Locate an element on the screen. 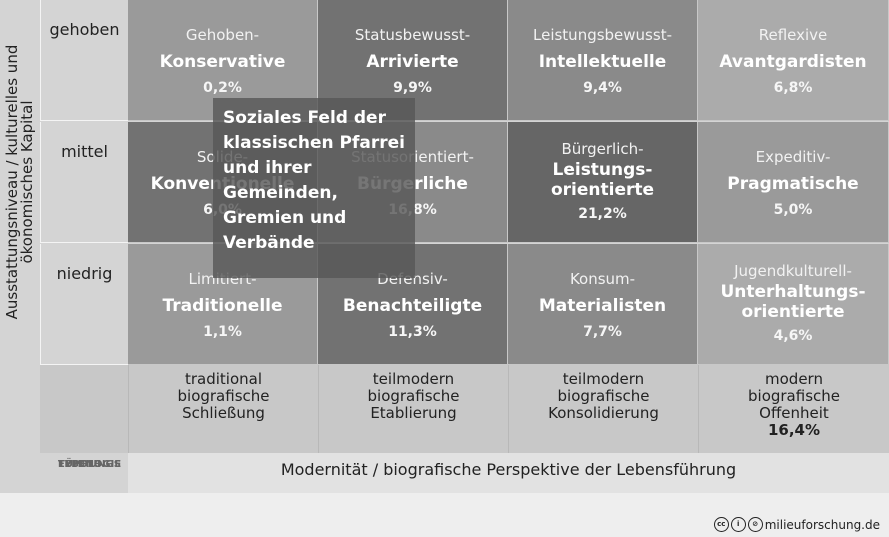  bottom-line3: Offenheit is located at coordinates (794, 413).